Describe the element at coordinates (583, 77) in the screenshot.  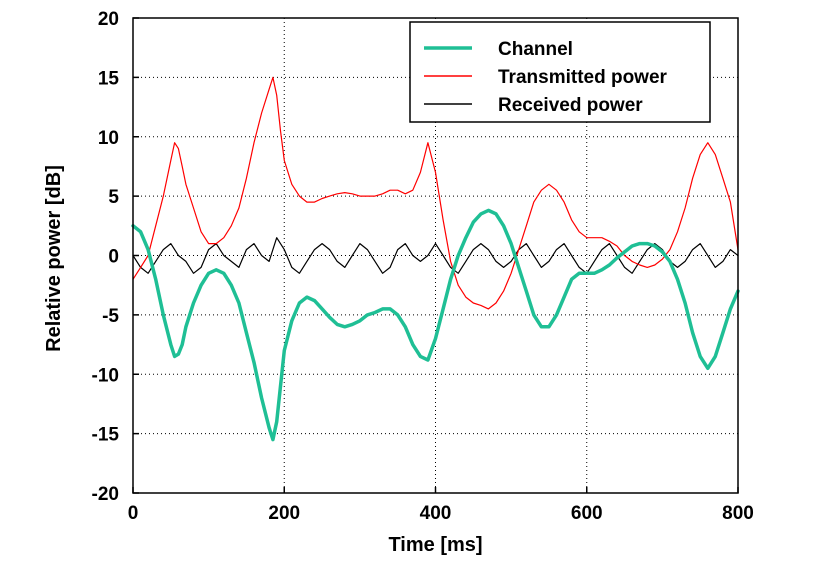
I see `legend-label-1: Transmitted power` at that location.